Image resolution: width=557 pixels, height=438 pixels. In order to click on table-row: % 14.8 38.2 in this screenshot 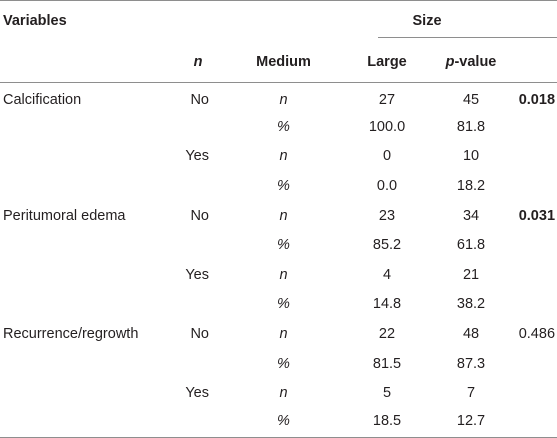, I will do `click(278, 305)`.